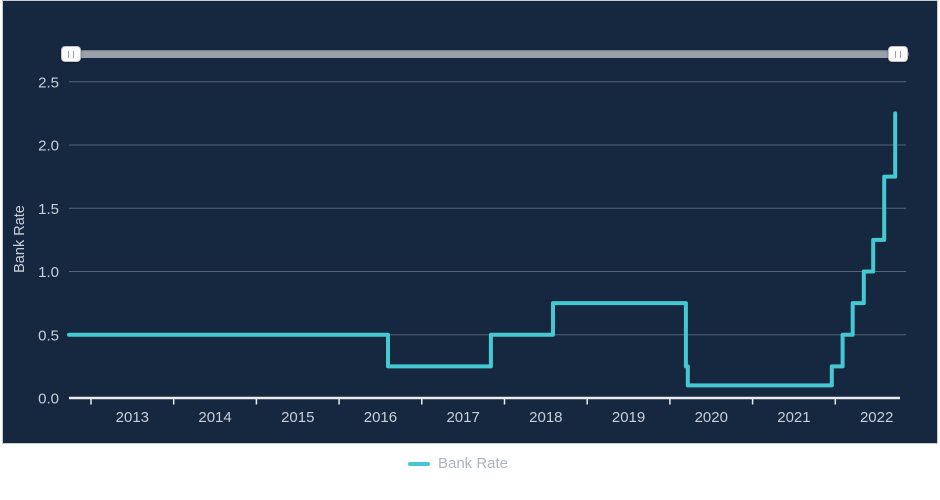  Describe the element at coordinates (876, 417) in the screenshot. I see `x-tick-label: 2022` at that location.